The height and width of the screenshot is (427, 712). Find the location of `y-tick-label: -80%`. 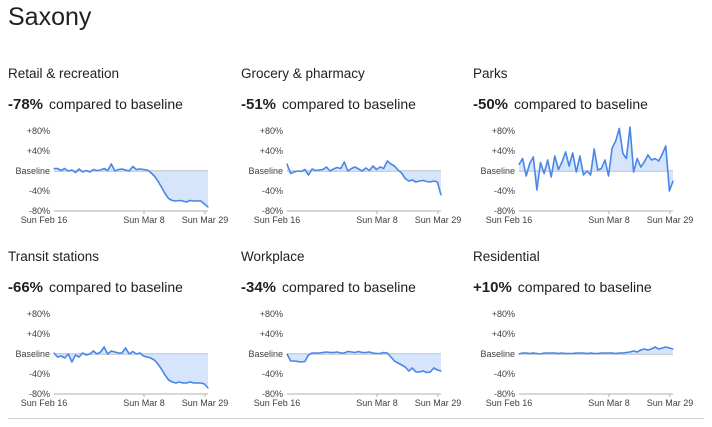

y-tick-label: -80% is located at coordinates (504, 211).